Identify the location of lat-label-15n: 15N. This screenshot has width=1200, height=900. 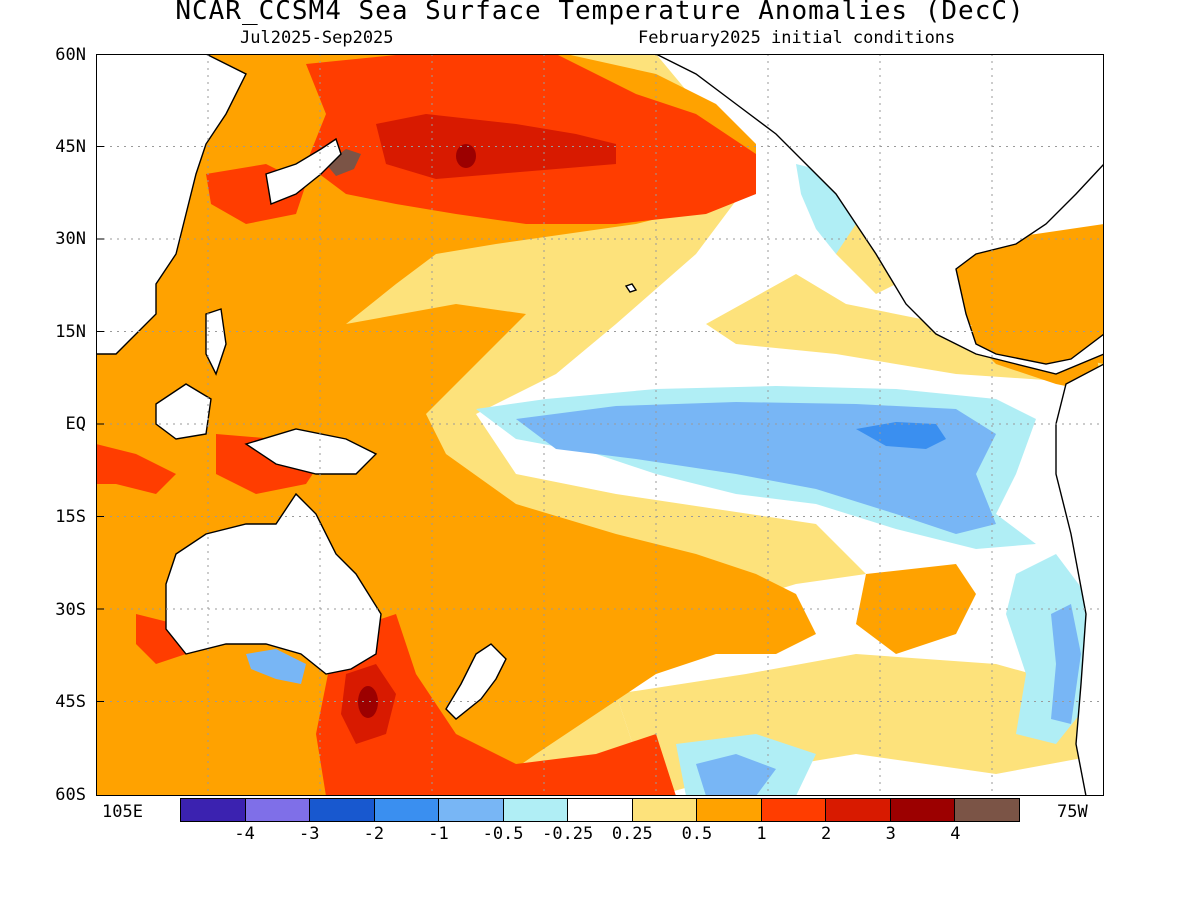
(70, 332).